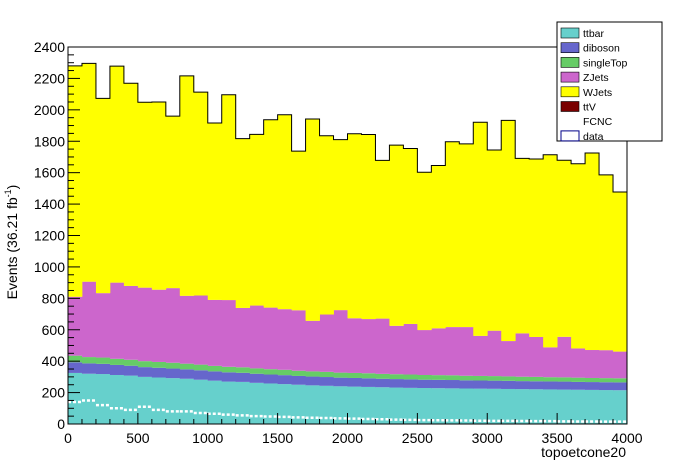 The width and height of the screenshot is (696, 472). Describe the element at coordinates (49, 204) in the screenshot. I see `y-tick-label: 1400` at that location.